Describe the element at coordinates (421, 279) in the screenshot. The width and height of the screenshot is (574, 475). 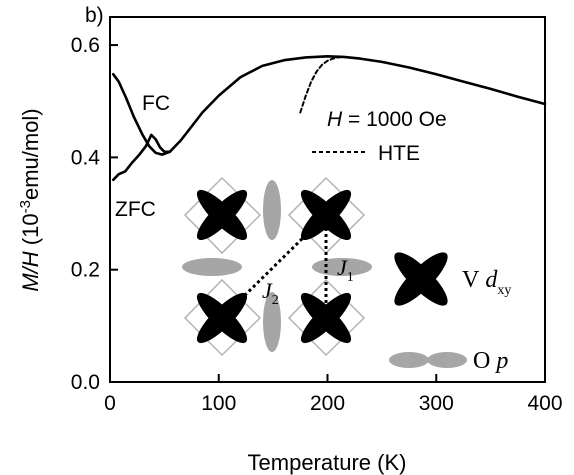
I see `v-dxy-legend-orbital` at that location.